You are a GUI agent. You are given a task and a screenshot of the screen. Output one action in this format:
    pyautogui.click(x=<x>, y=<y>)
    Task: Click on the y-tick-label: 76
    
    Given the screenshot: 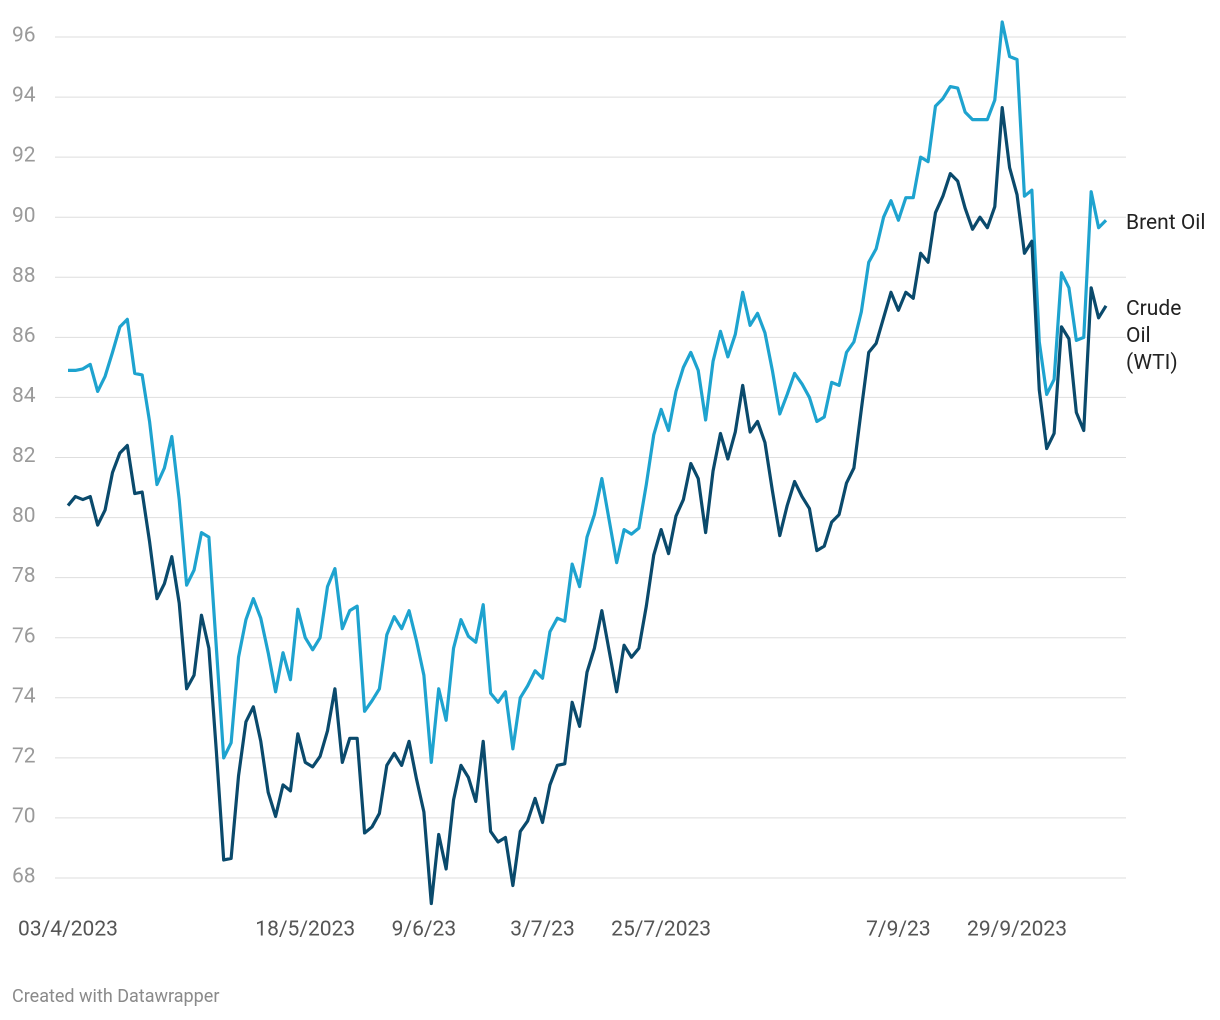 What is the action you would take?
    pyautogui.click(x=24, y=636)
    